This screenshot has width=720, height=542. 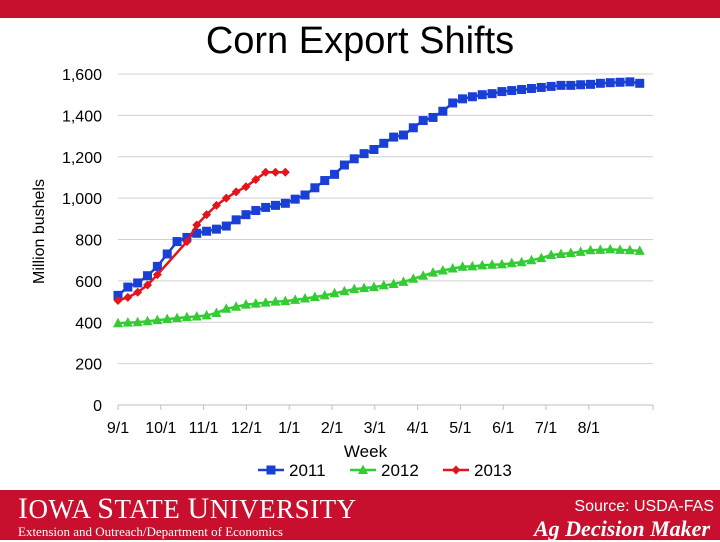 I want to click on x-axis-title: Week, so click(x=366, y=451).